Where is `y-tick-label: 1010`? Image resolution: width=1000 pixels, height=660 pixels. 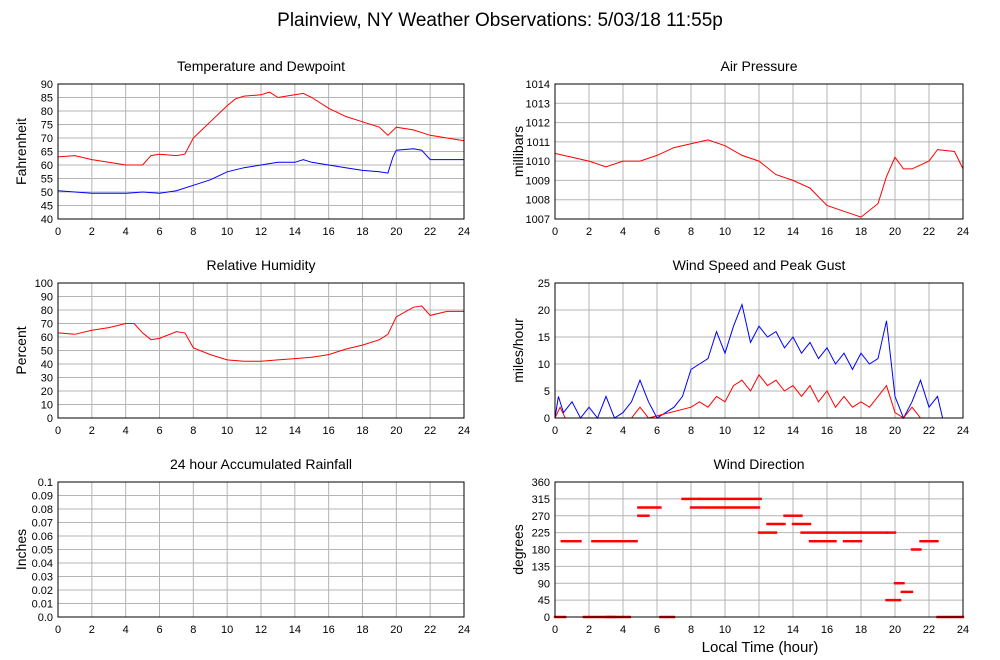 y-tick-label: 1010 is located at coordinates (538, 162).